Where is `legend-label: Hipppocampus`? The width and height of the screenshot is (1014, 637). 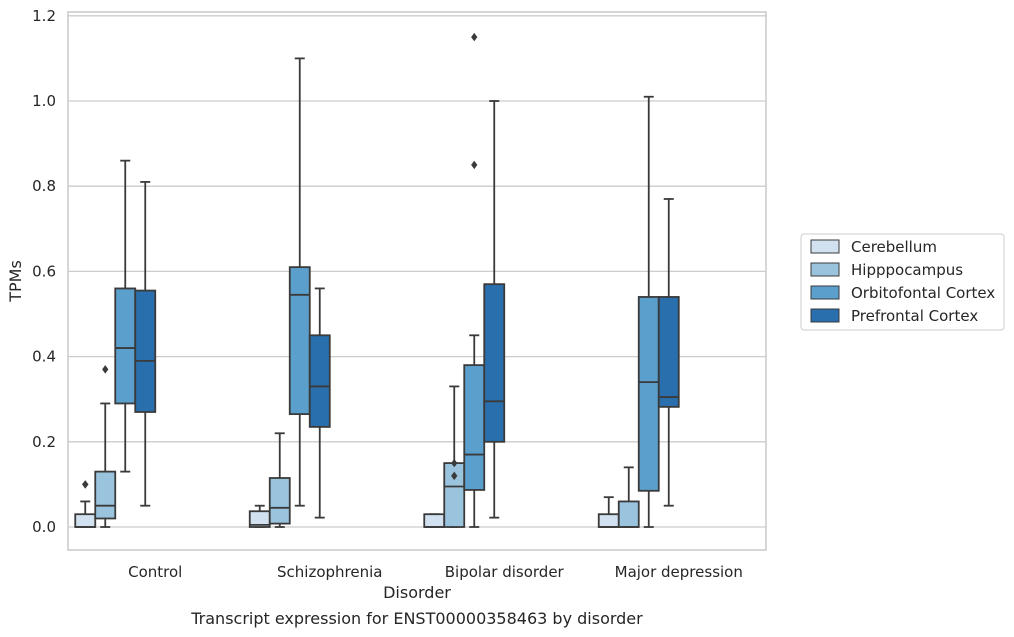
legend-label: Hipppocampus is located at coordinates (907, 270).